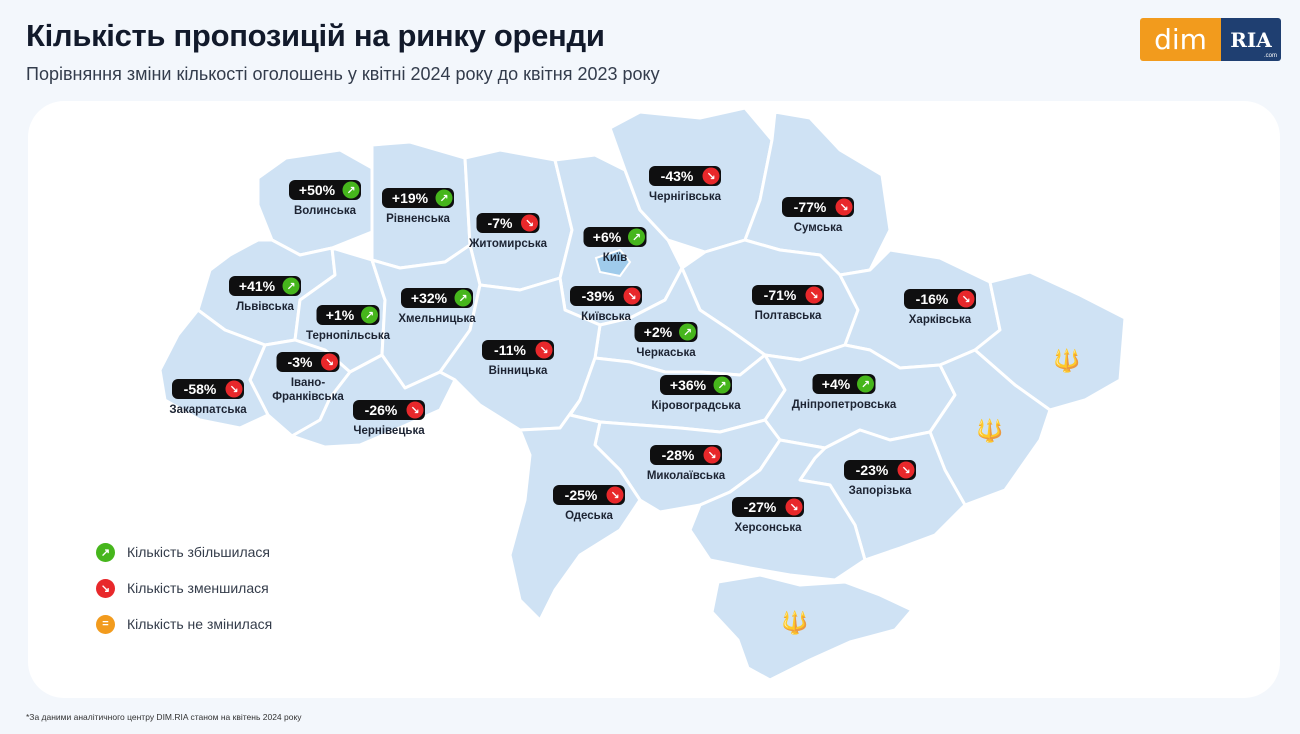 The width and height of the screenshot is (1300, 734). What do you see at coordinates (348, 336) in the screenshot?
I see `region-name: Тернопільська` at bounding box center [348, 336].